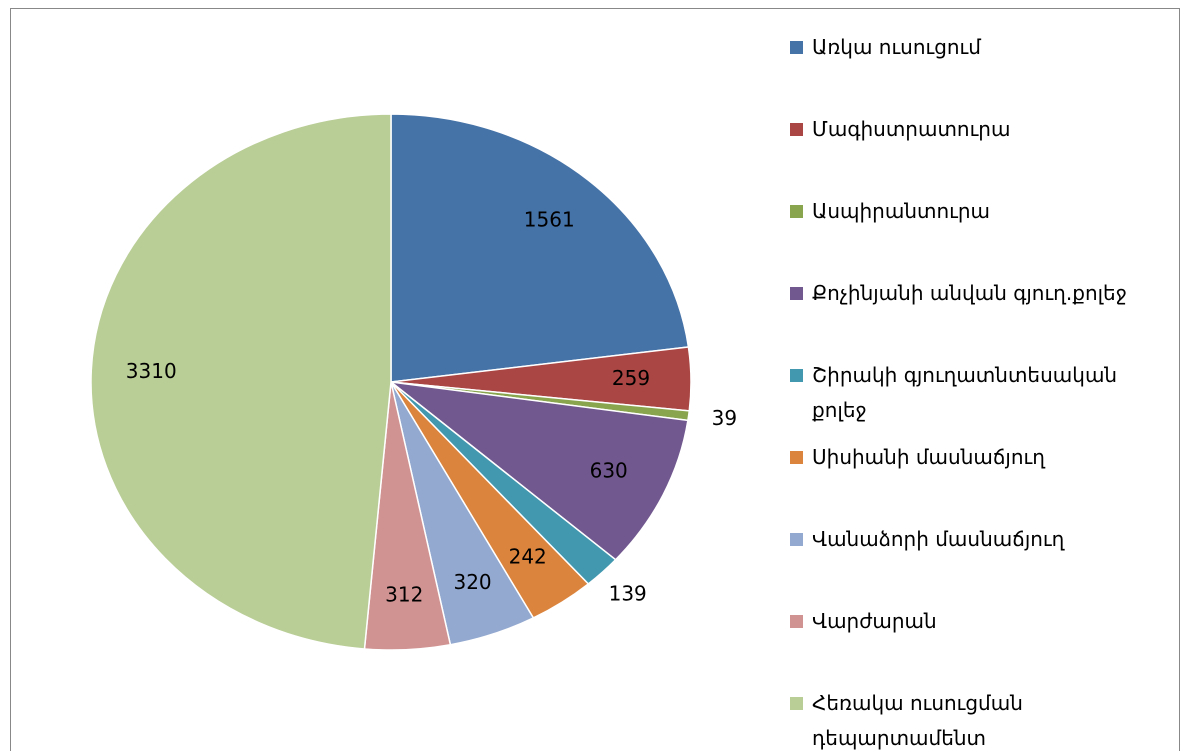 Image resolution: width=1183 pixels, height=751 pixels. I want to click on legend-item: Քոչինյանի անվան գյուղ.քոլեջ, so click(965, 293).